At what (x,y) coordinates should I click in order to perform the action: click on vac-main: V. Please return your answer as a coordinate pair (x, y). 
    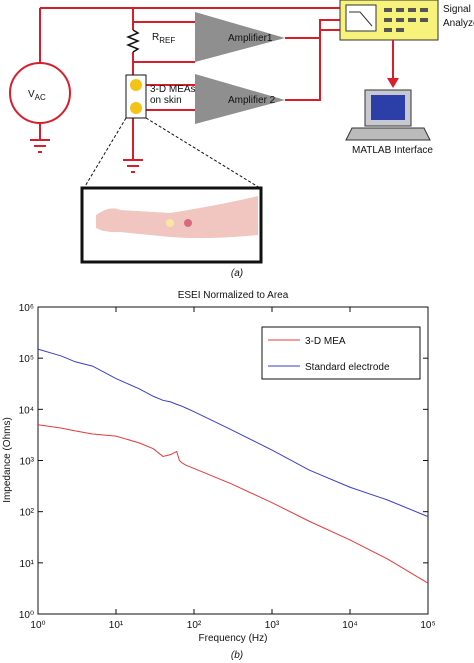
    Looking at the image, I should click on (31, 94).